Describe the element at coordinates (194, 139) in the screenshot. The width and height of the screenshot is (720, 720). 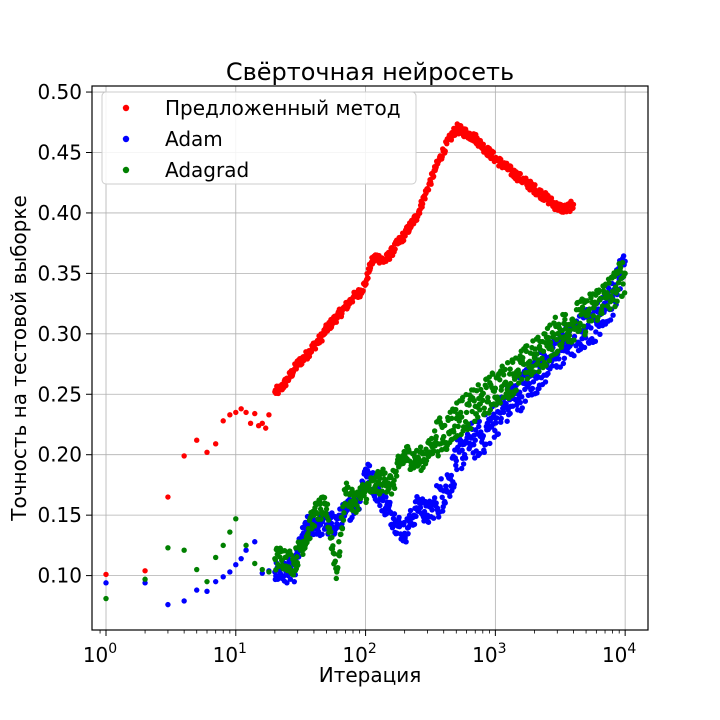
I see `legend-label: Adam` at that location.